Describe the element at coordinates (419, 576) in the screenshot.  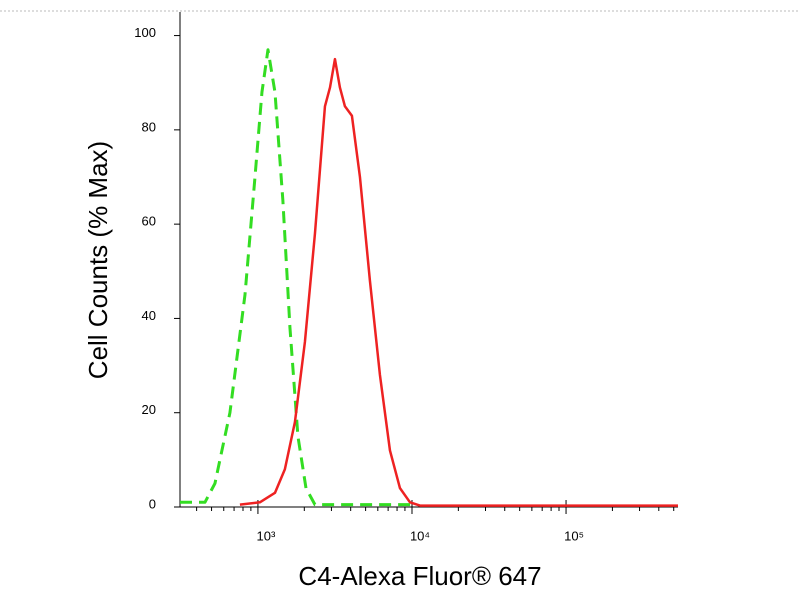
I see `x-axis-title: C4-Alexa Fluor® 647` at that location.